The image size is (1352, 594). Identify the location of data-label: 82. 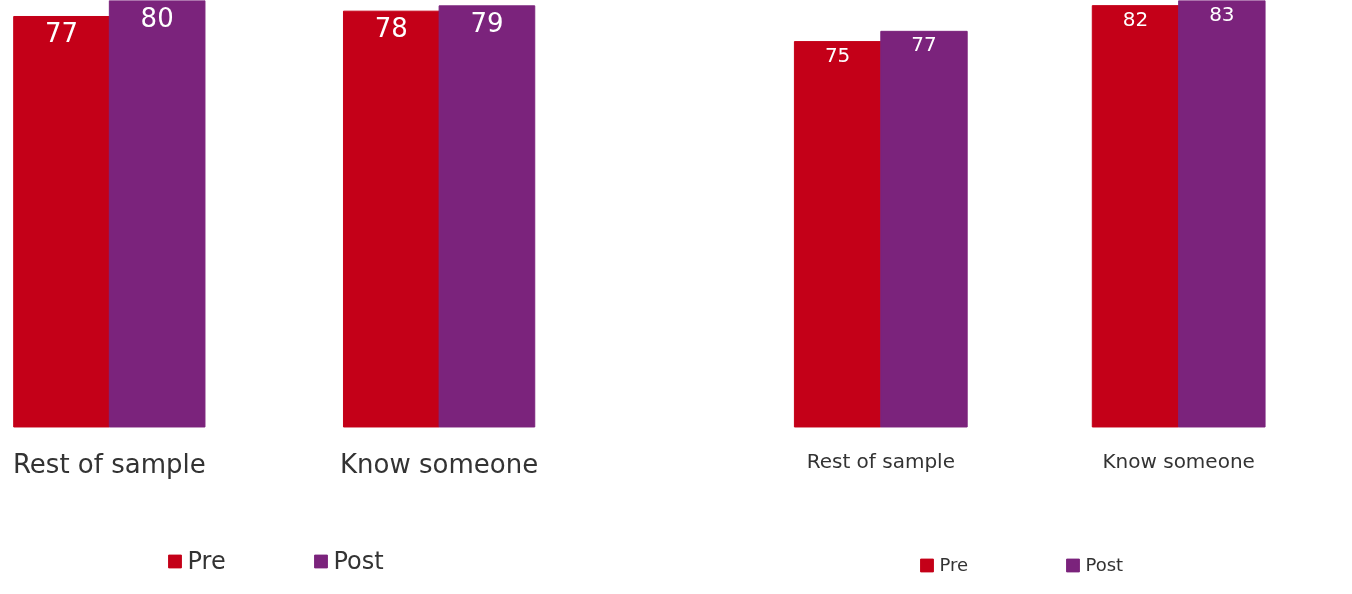
(1135, 18).